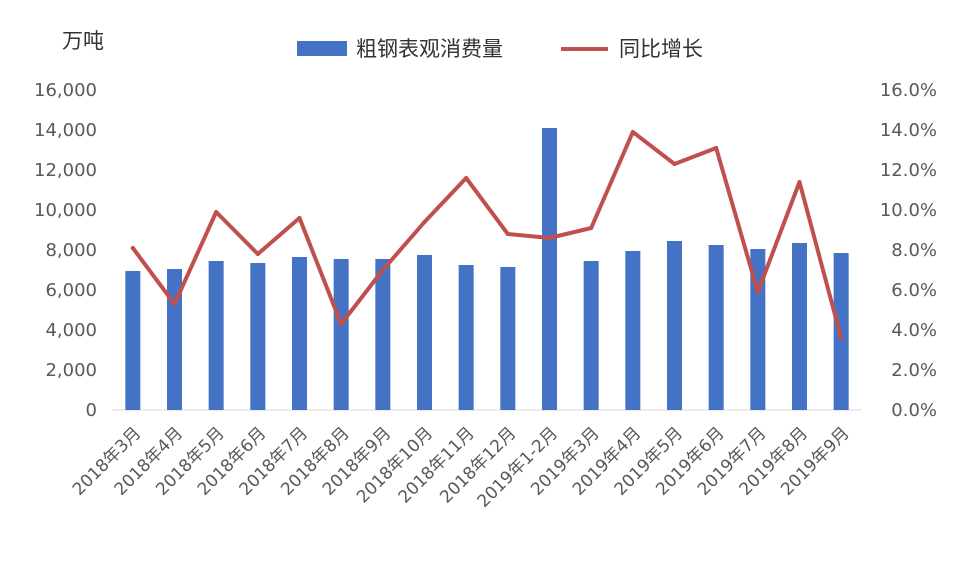  What do you see at coordinates (71, 250) in the screenshot?
I see `y-left-tick-label: 8,000` at bounding box center [71, 250].